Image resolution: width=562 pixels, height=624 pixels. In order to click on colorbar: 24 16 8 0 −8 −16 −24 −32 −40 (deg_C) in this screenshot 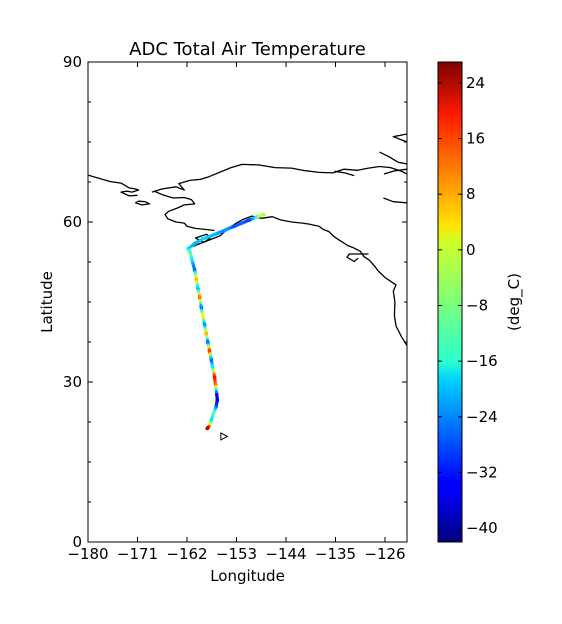, I will do `click(480, 302)`.